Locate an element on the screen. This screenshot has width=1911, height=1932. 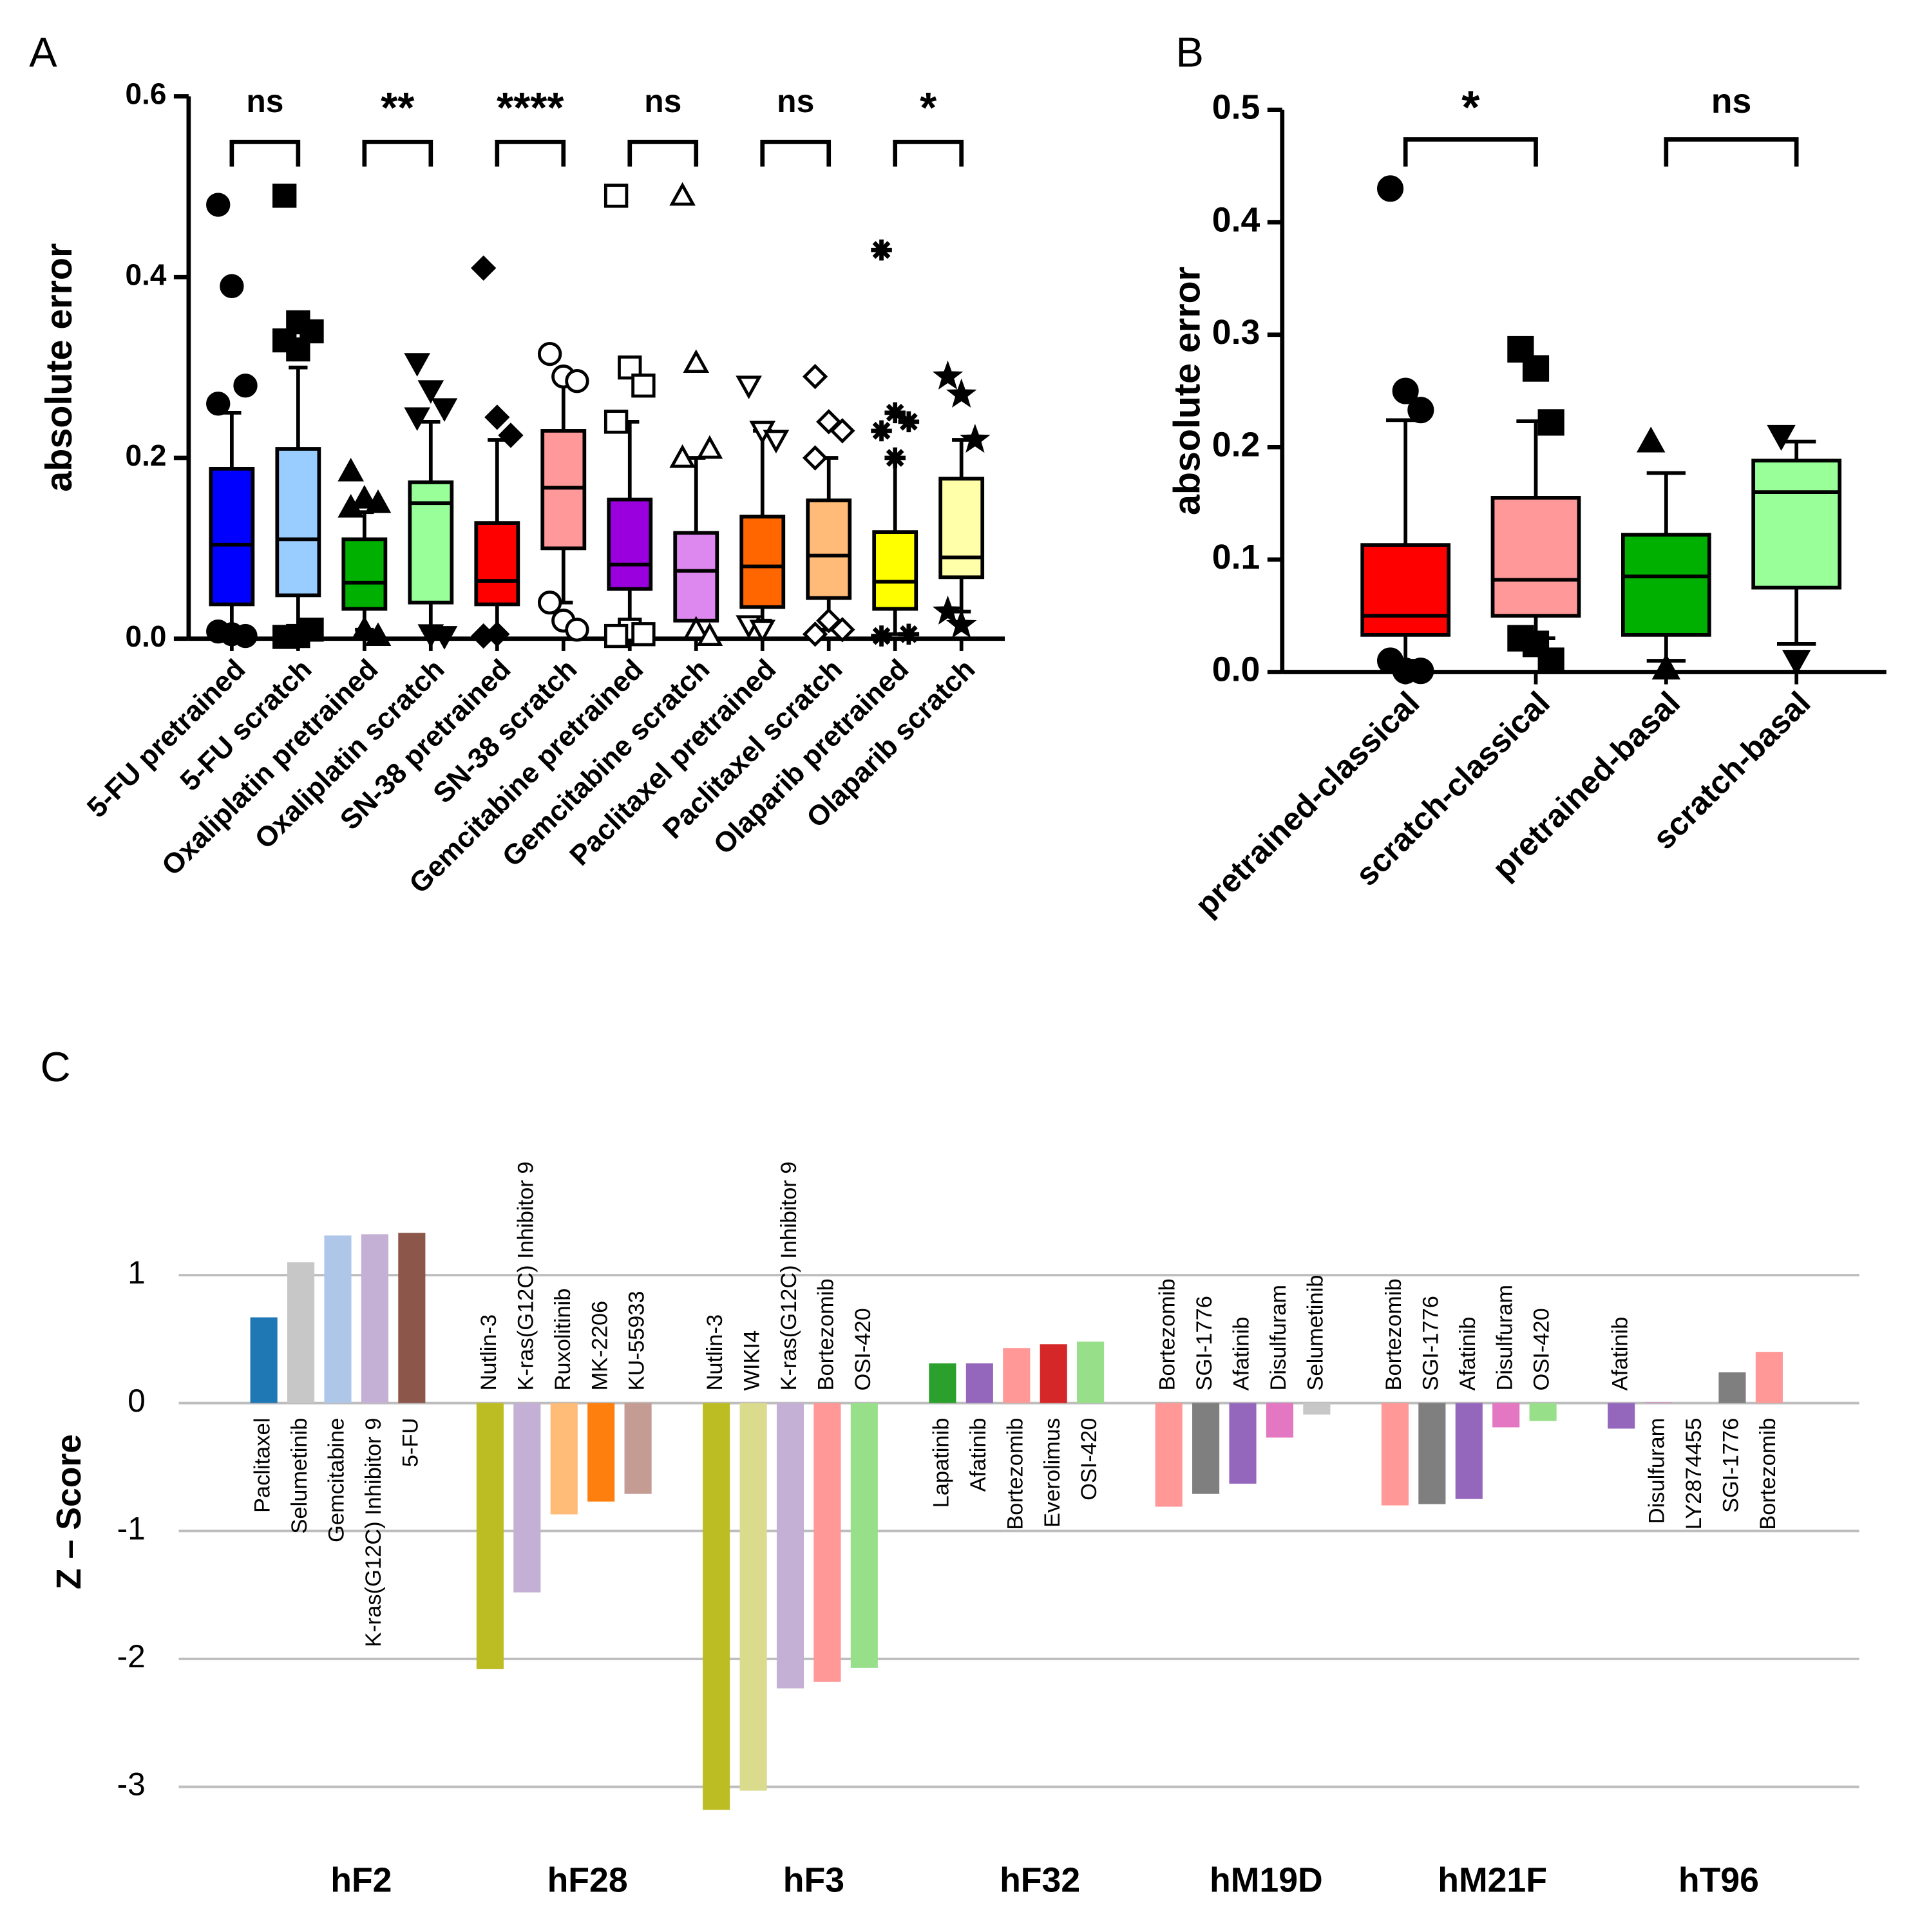
significance-label: ns is located at coordinates (795, 101).